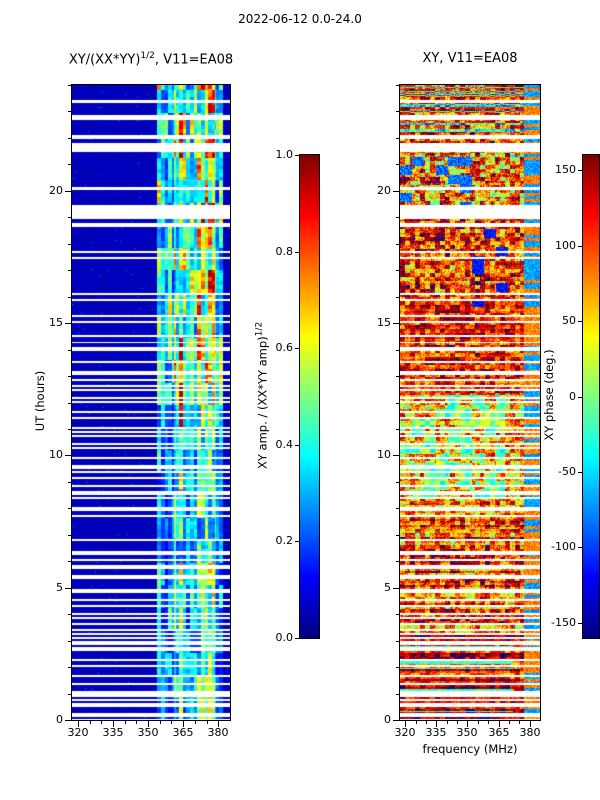 This screenshot has width=600, height=800. I want to click on x-tick-label: 320, so click(405, 732).